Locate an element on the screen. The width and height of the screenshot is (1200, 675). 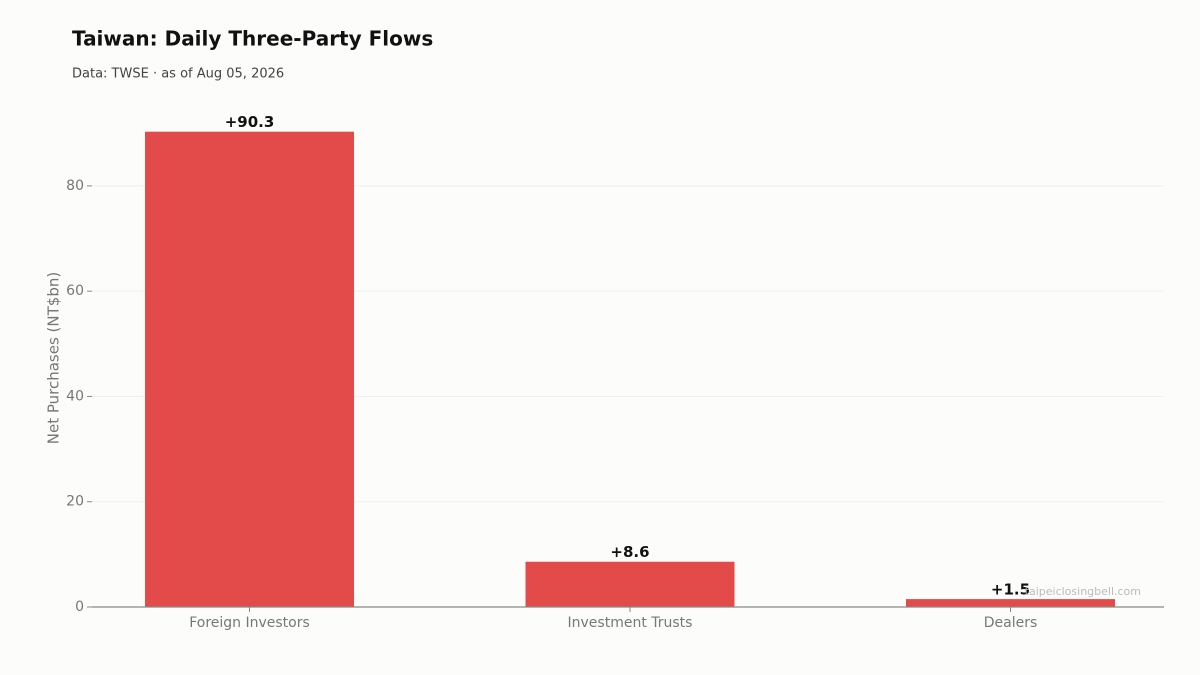
y-tick-label: 60 is located at coordinates (75, 291).